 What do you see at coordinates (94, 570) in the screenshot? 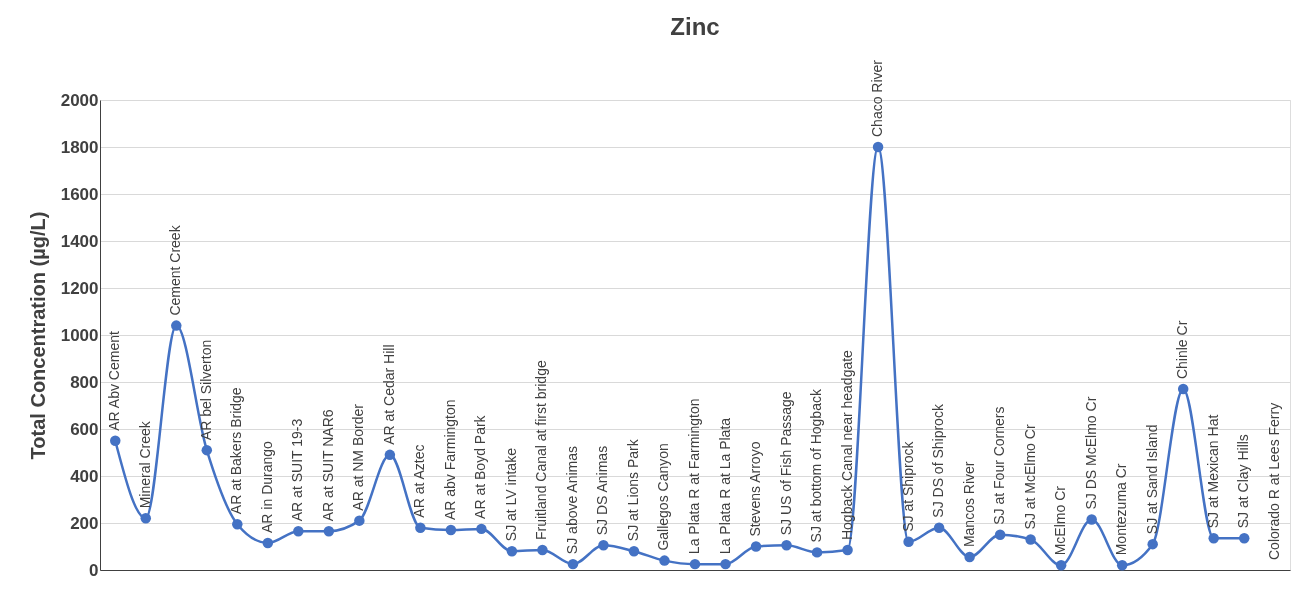
I see `y-tick-label: 0` at bounding box center [94, 570].